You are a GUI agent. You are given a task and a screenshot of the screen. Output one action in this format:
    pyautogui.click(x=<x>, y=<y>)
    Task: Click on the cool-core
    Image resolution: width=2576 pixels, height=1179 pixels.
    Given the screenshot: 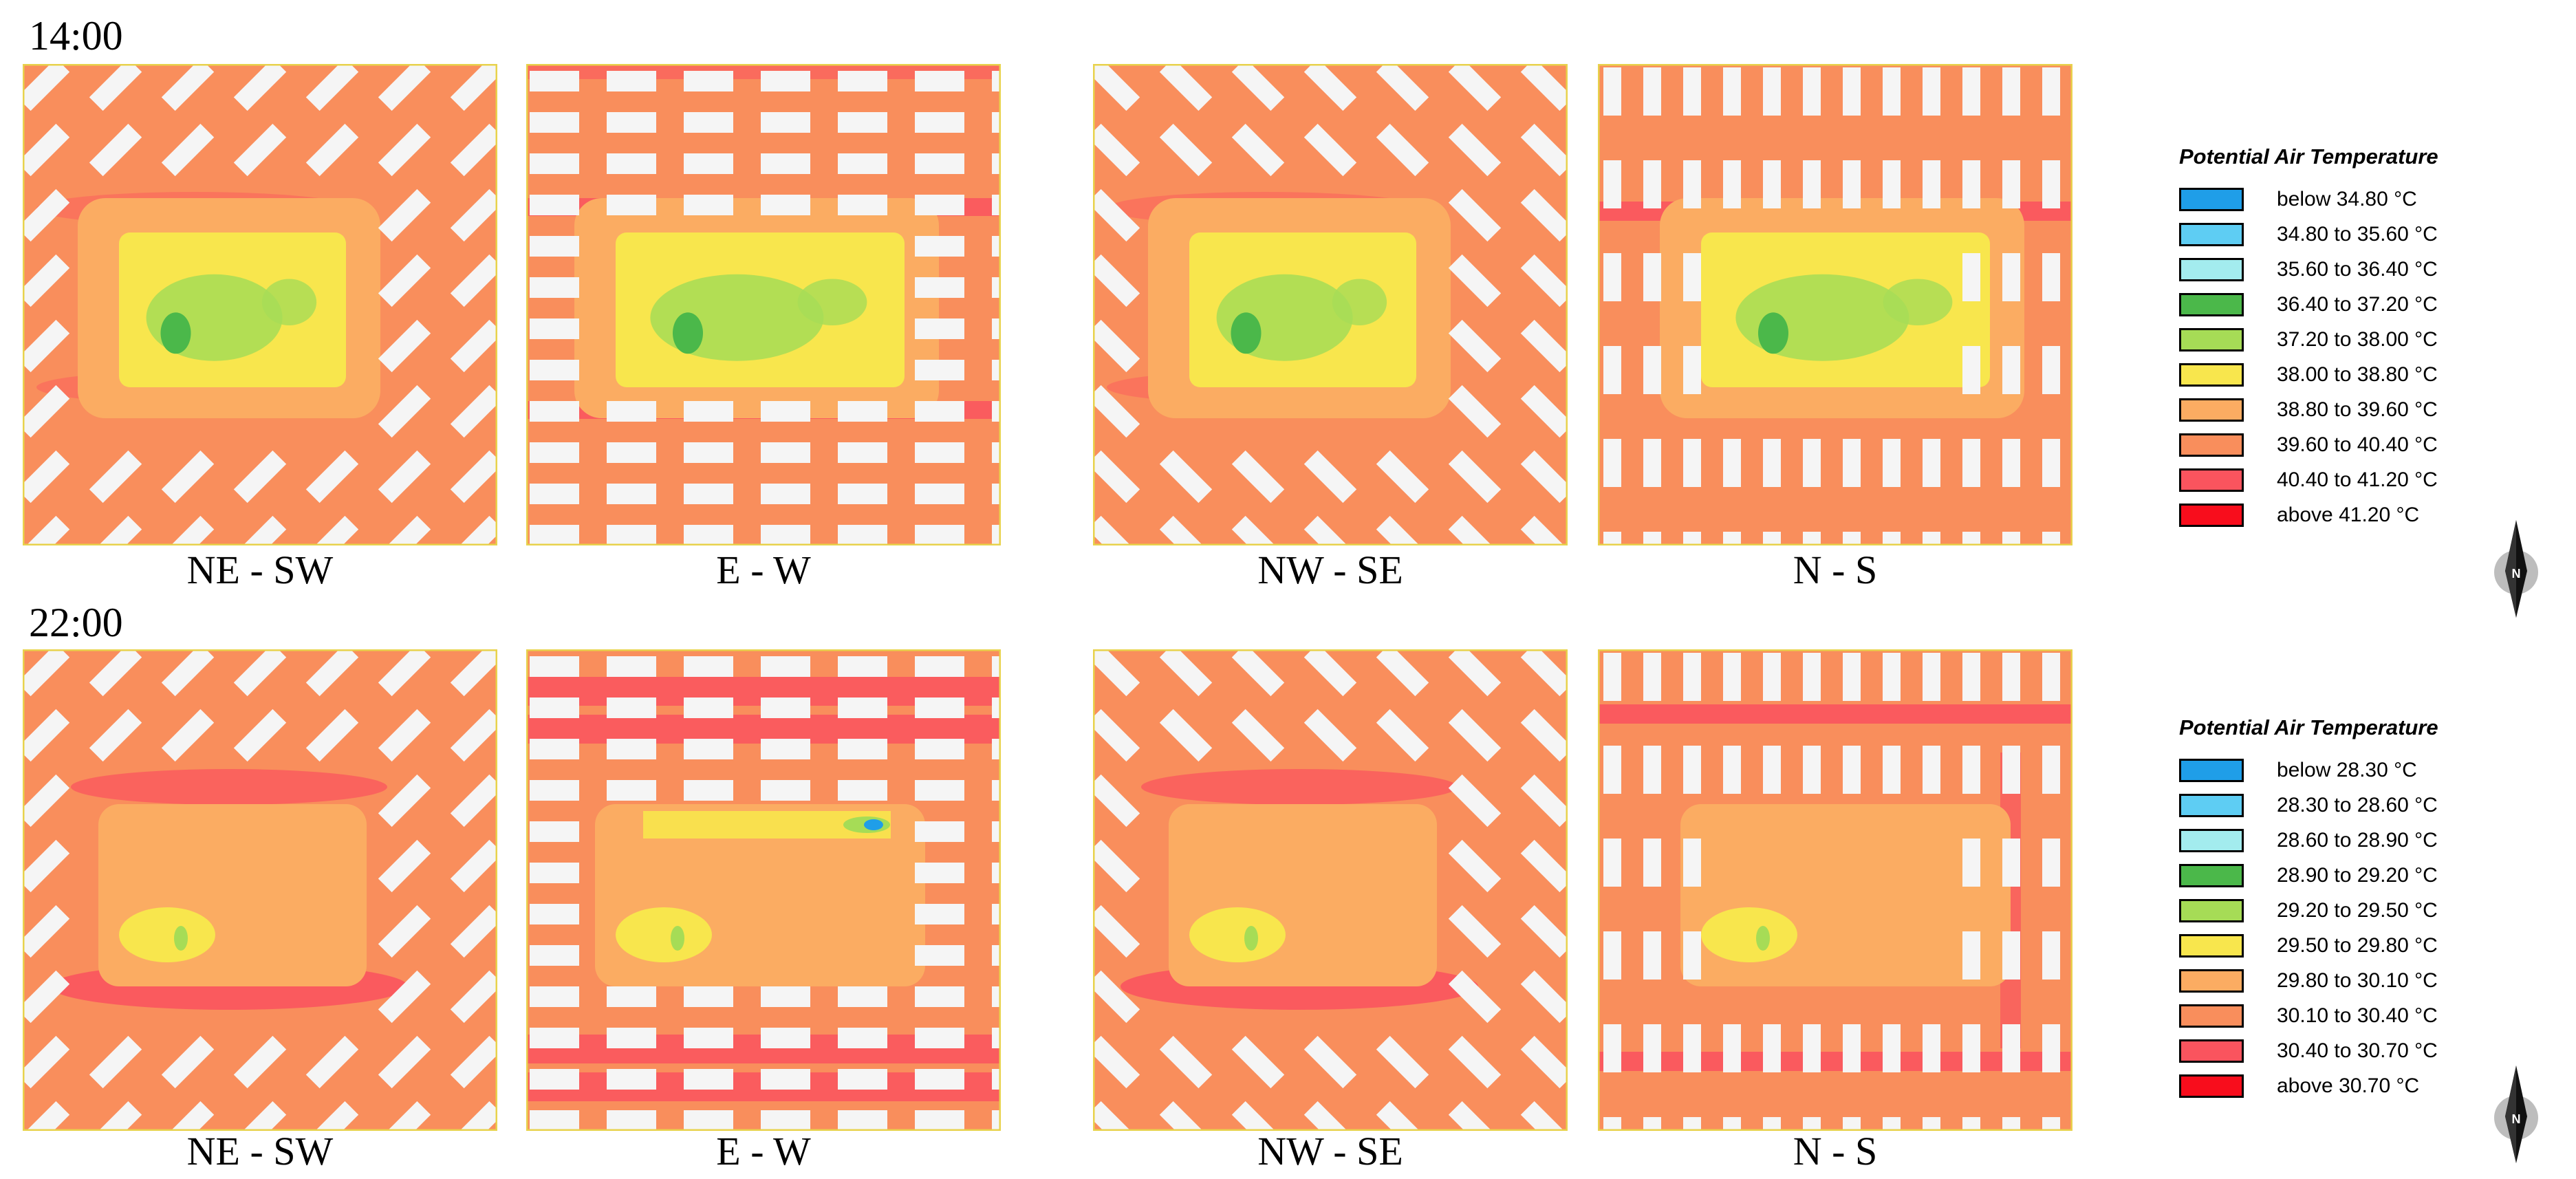 What is the action you would take?
    pyautogui.click(x=1763, y=939)
    